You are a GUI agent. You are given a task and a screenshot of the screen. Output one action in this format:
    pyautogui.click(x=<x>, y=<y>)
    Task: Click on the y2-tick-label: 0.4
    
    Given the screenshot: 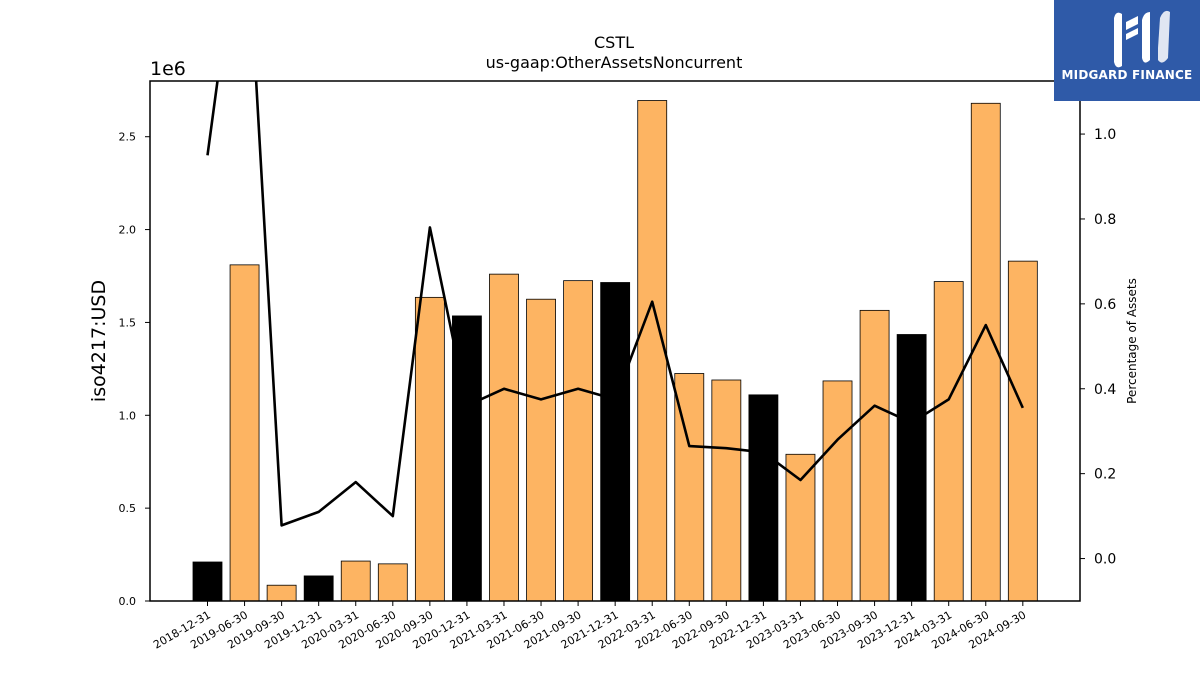 What is the action you would take?
    pyautogui.click(x=1105, y=390)
    